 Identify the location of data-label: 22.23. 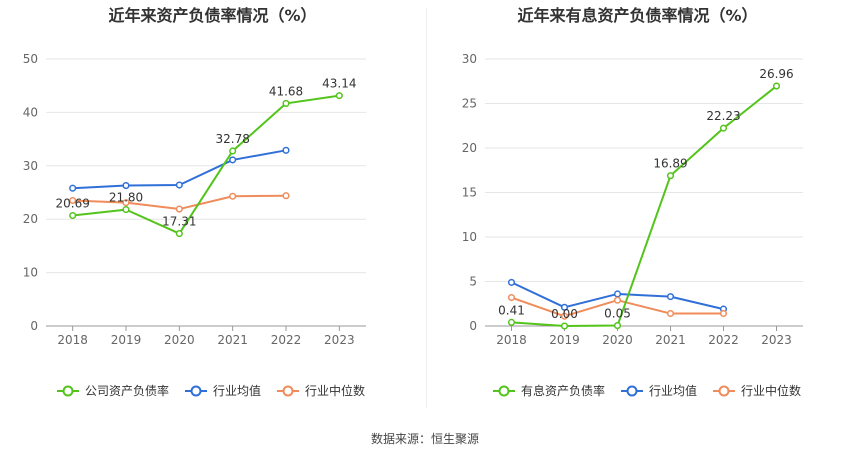
(723, 116).